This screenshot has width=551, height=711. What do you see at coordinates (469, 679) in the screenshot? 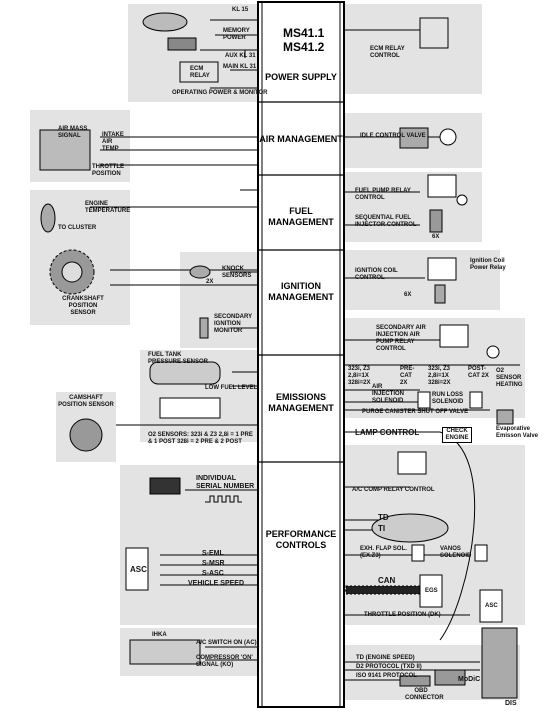
I see `label-modic: MoDiC` at bounding box center [469, 679].